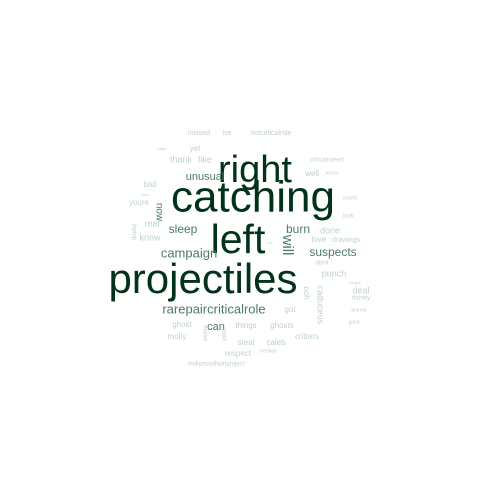 This screenshot has height=480, width=480. Describe the element at coordinates (270, 242) in the screenshot. I see `word-cc: cc` at that location.